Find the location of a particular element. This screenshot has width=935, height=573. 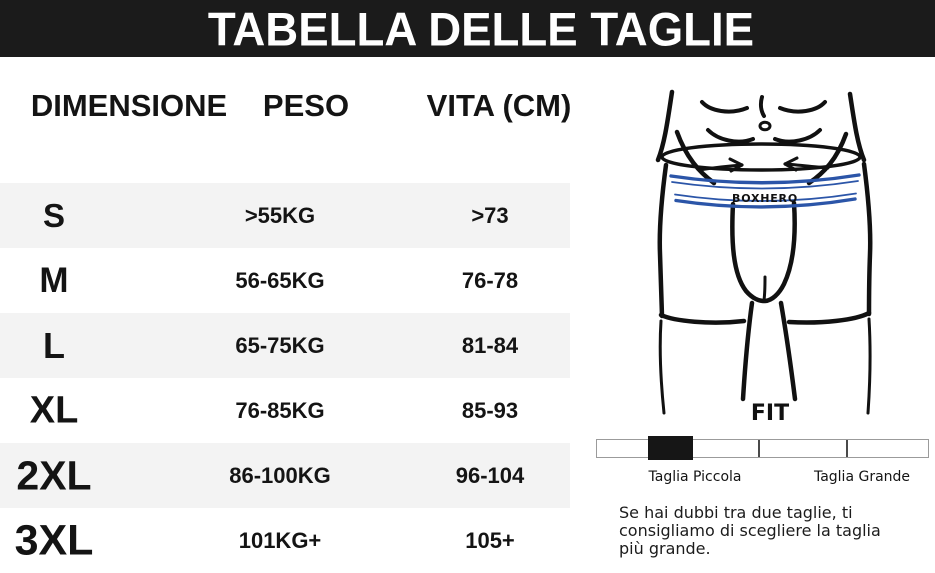

weight-cell: 76-85KG is located at coordinates (280, 410).